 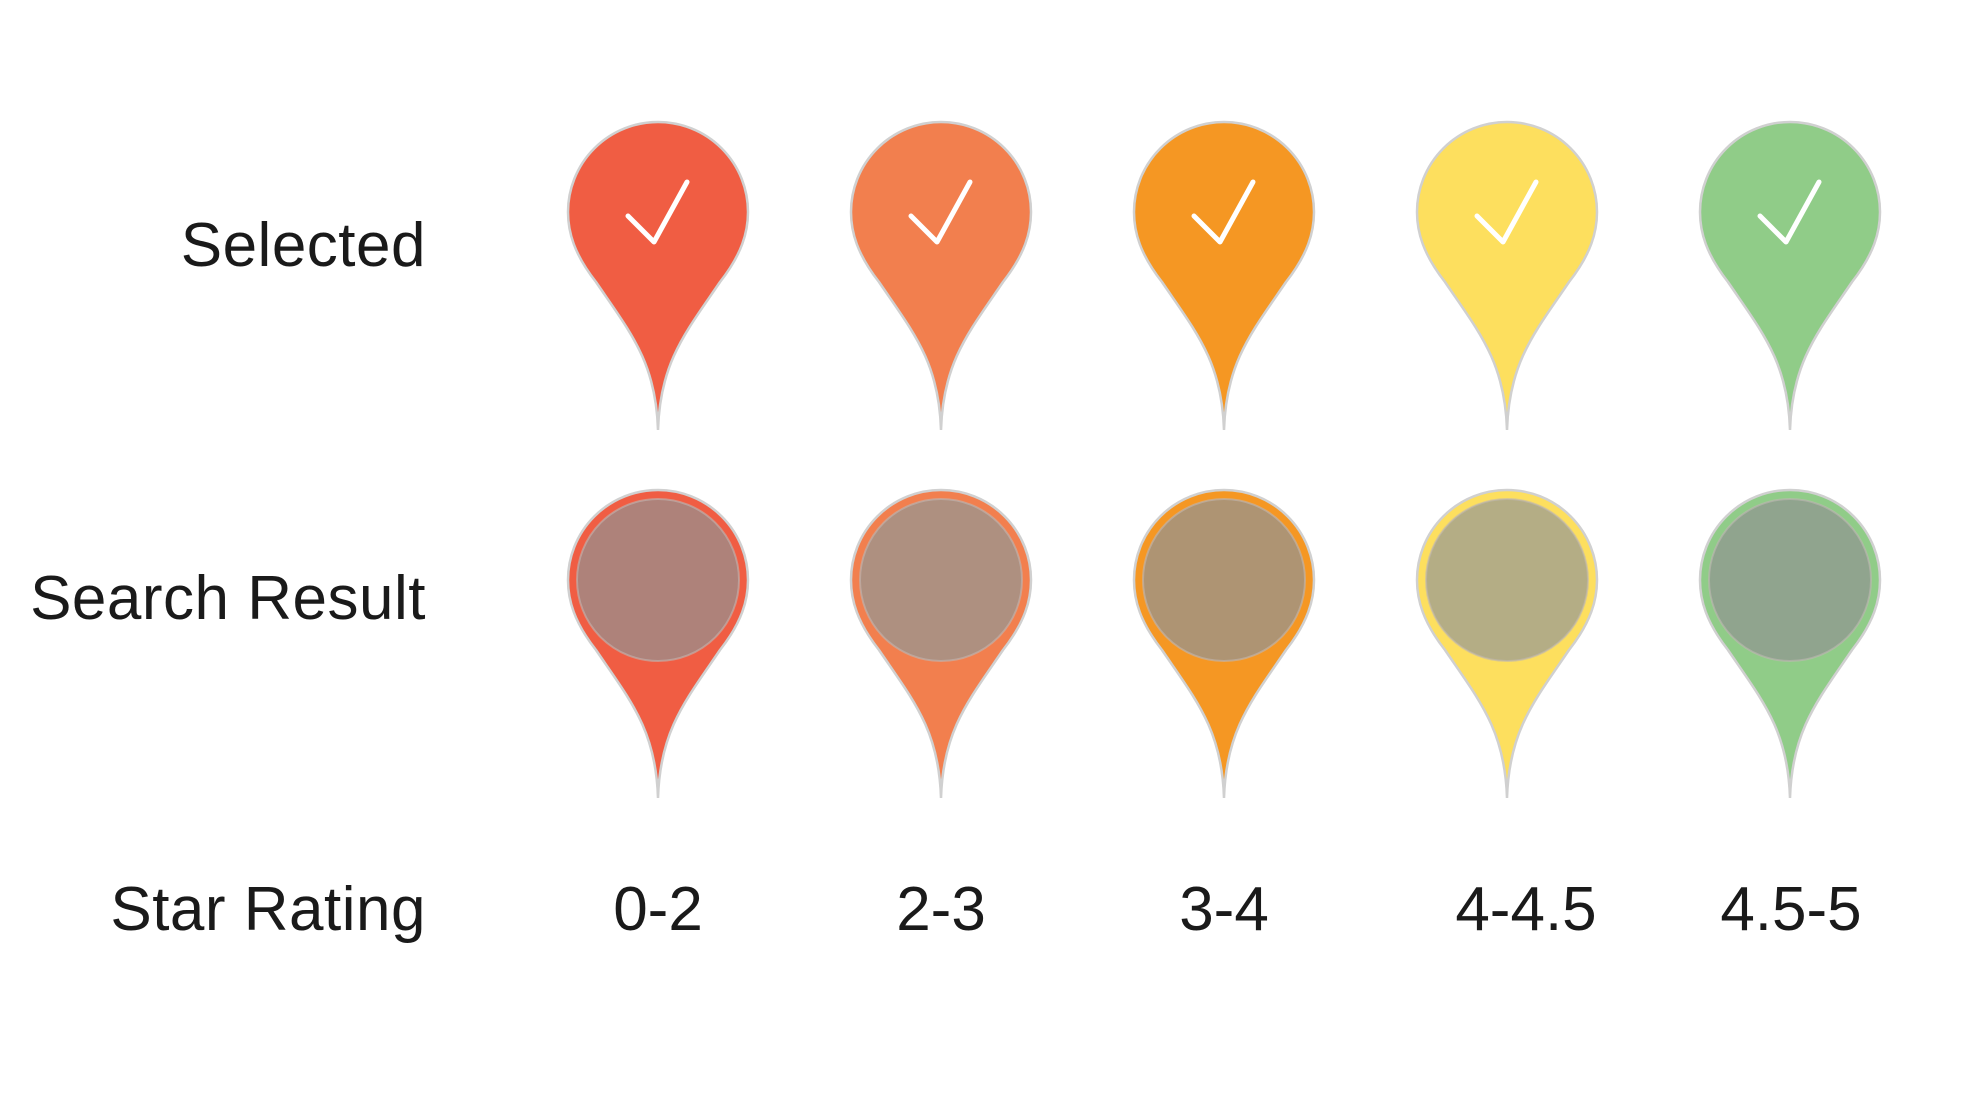 I want to click on range-label-1: 2-3, so click(x=941, y=909).